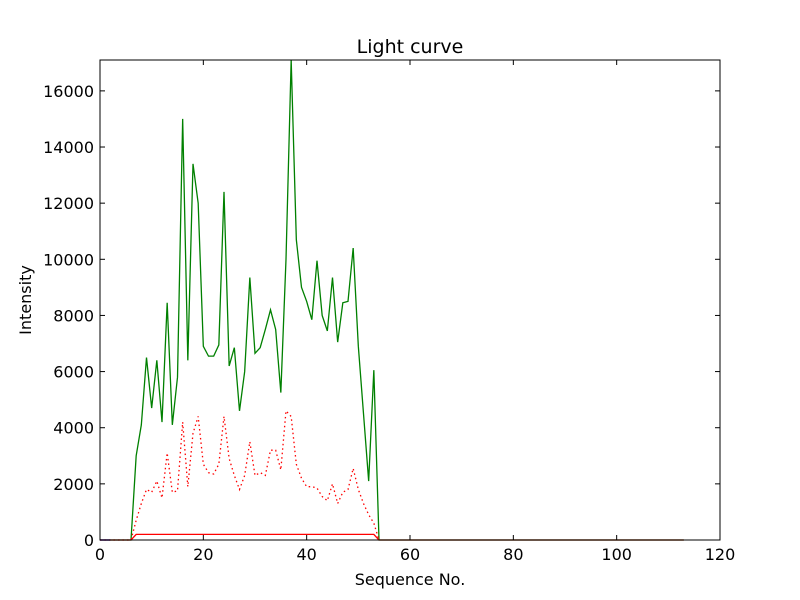 This screenshot has width=800, height=600. What do you see at coordinates (100, 554) in the screenshot?
I see `x-tick-label: 0` at bounding box center [100, 554].